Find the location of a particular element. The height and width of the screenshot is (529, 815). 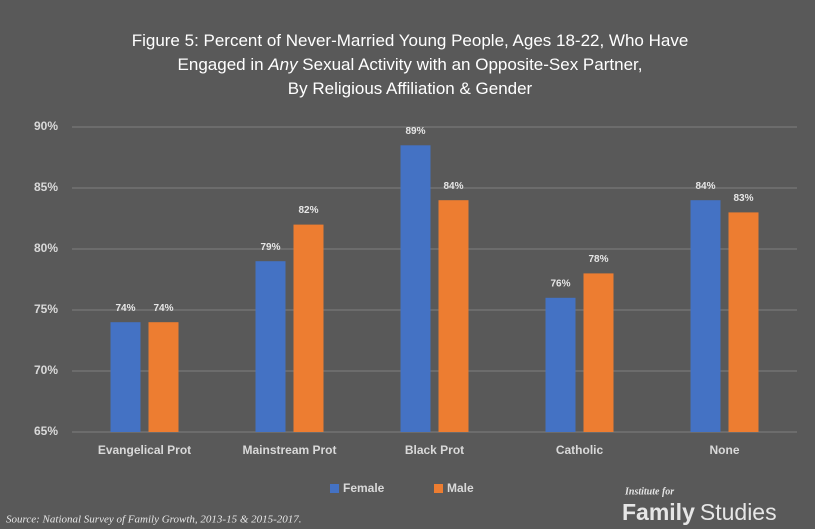

title-part: Engaged in is located at coordinates (223, 64).